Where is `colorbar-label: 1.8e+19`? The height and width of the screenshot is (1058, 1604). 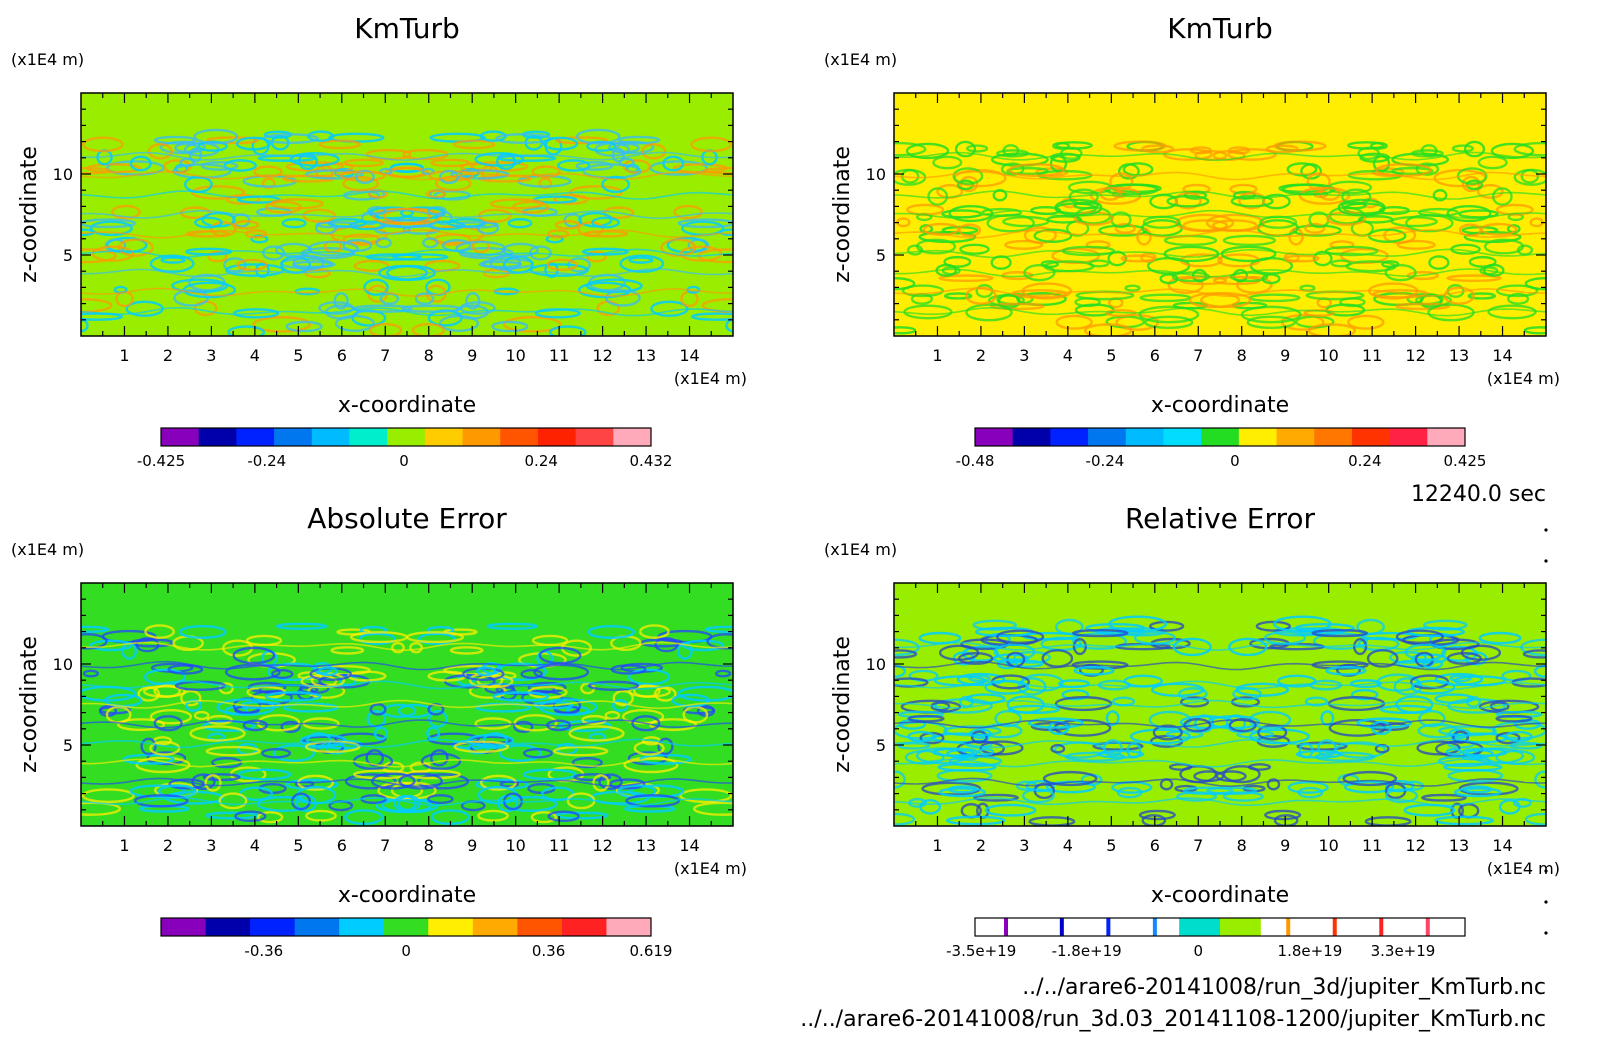
colorbar-label: 1.8e+19 is located at coordinates (1310, 951).